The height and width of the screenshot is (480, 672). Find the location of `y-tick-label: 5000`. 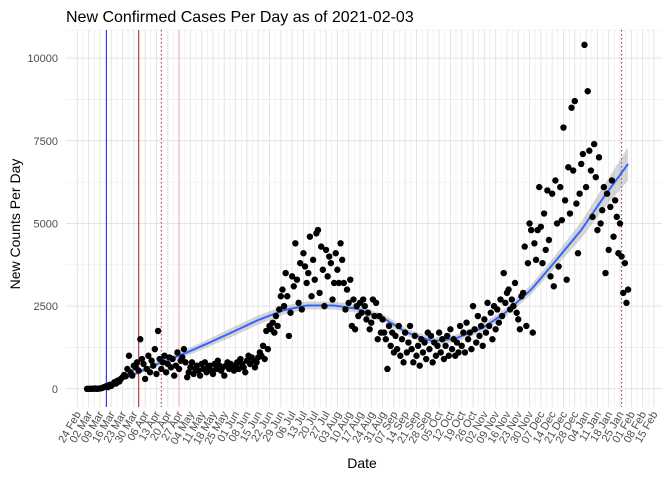

y-tick-label: 5000 is located at coordinates (46, 224).